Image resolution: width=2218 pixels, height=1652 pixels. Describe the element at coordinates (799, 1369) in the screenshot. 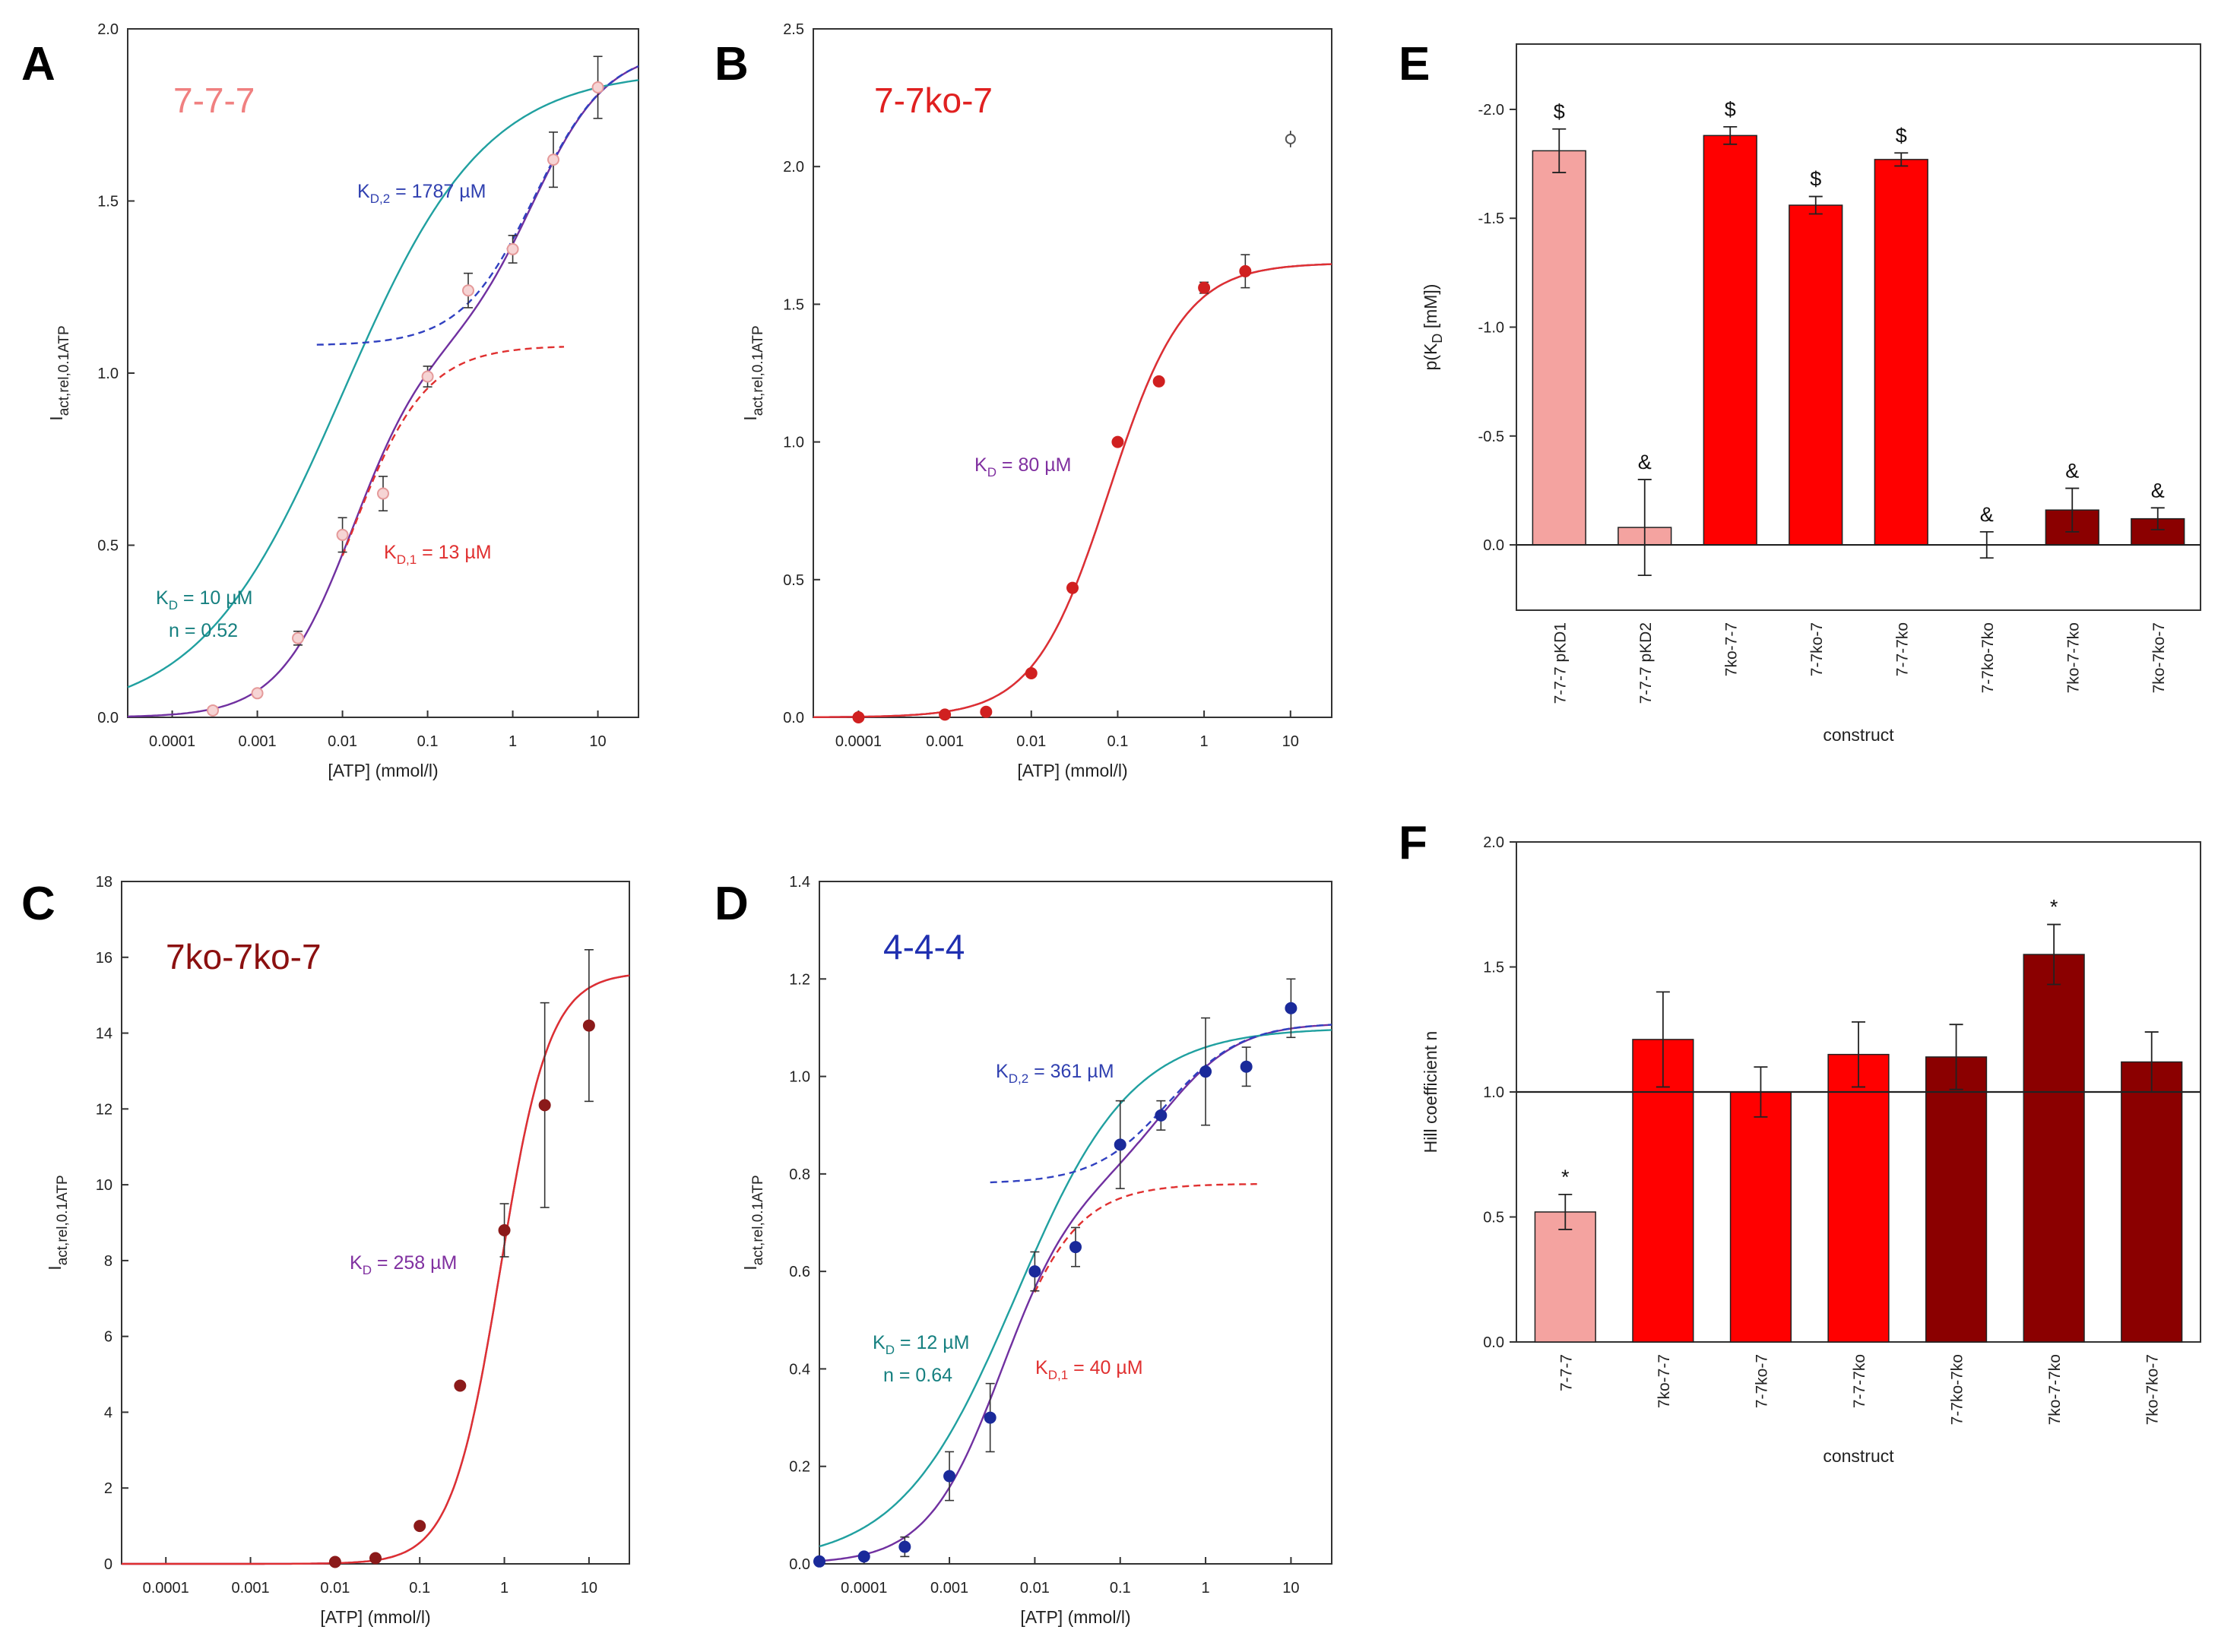

I see `y-tick-label: 0.4` at that location.